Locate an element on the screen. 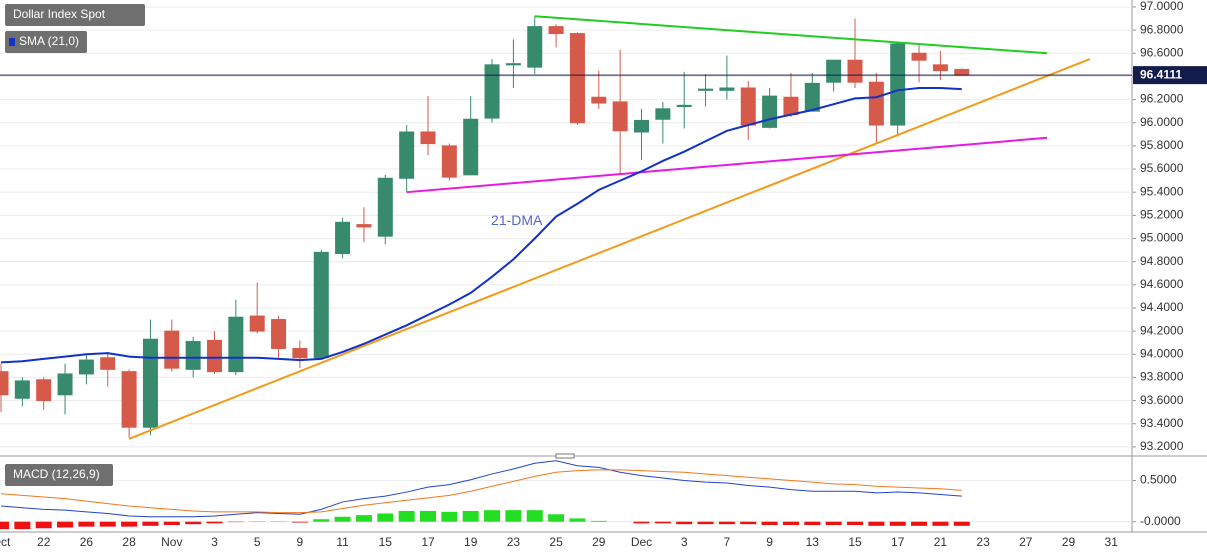  x-tick-label: 29 is located at coordinates (599, 542).